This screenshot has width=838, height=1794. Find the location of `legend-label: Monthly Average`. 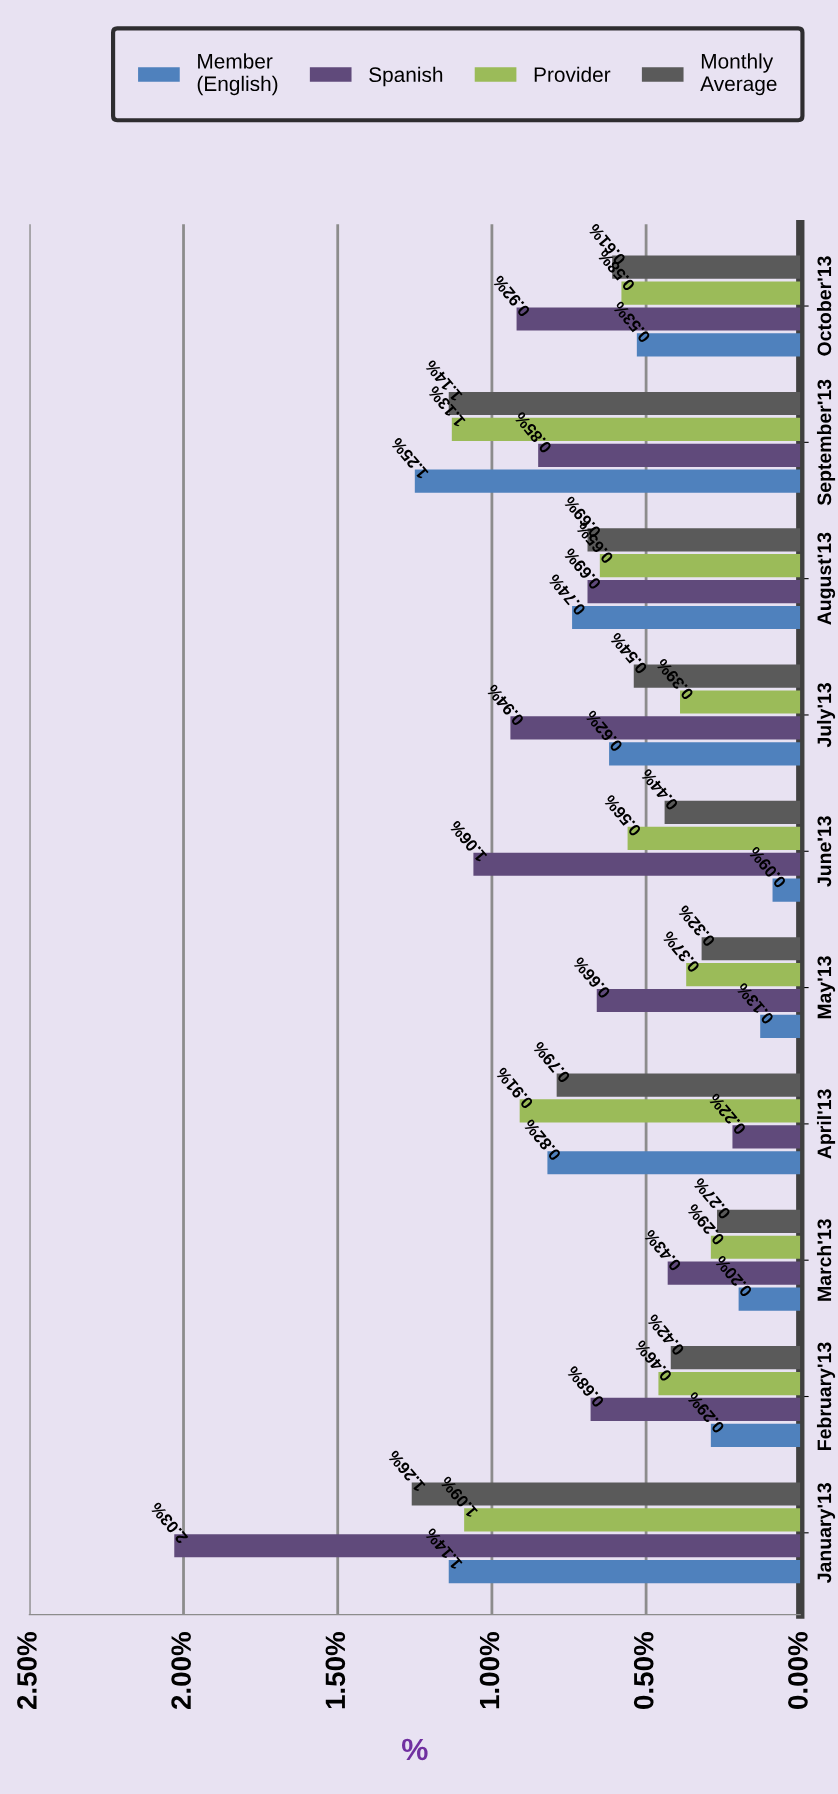

legend-label: Monthly Average is located at coordinates (738, 74).